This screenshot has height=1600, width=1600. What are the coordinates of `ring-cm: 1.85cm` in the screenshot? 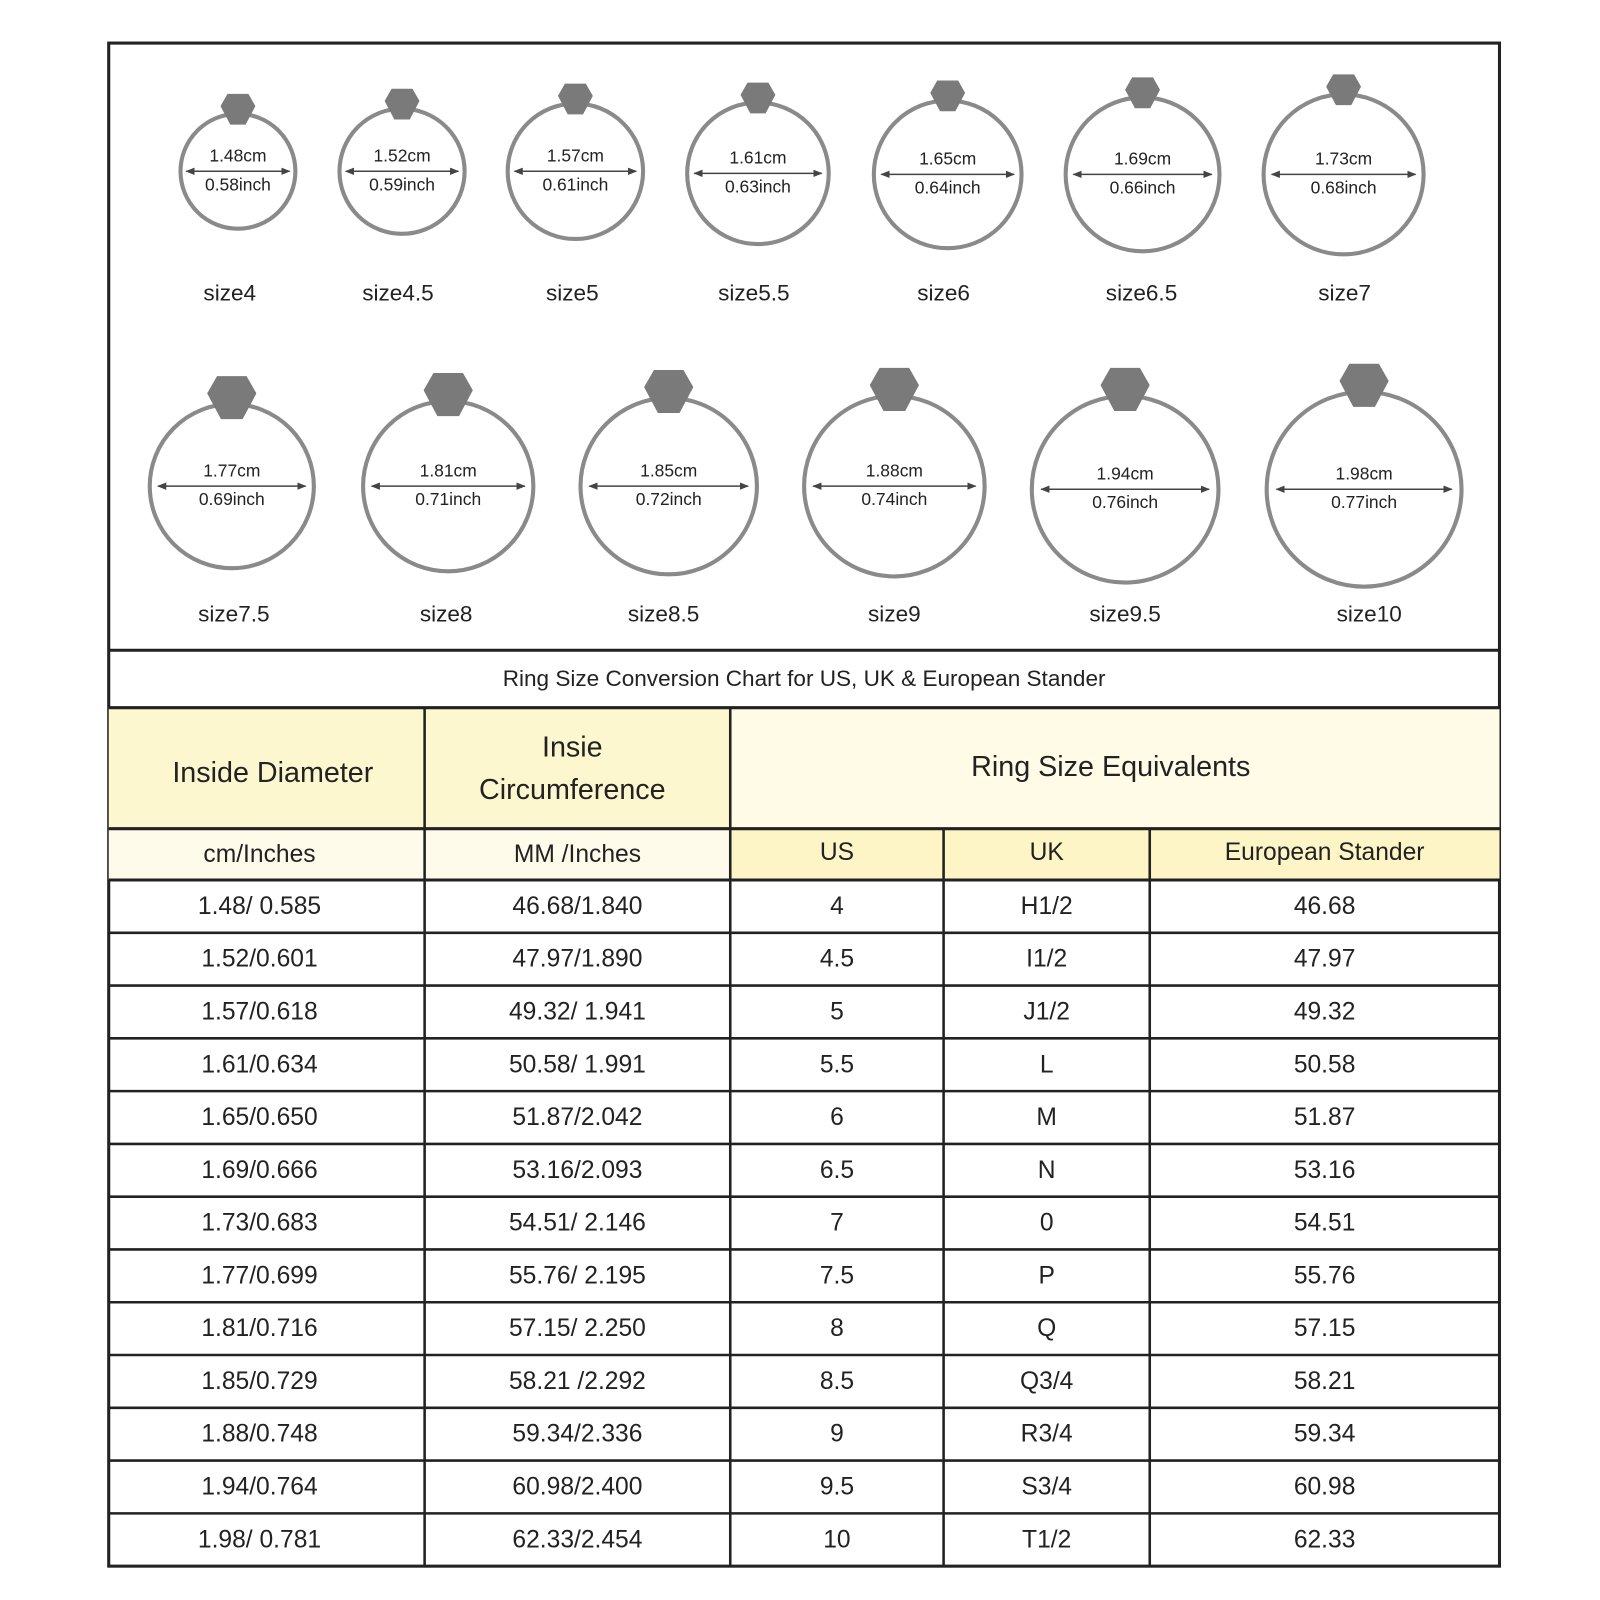 It's located at (668, 470).